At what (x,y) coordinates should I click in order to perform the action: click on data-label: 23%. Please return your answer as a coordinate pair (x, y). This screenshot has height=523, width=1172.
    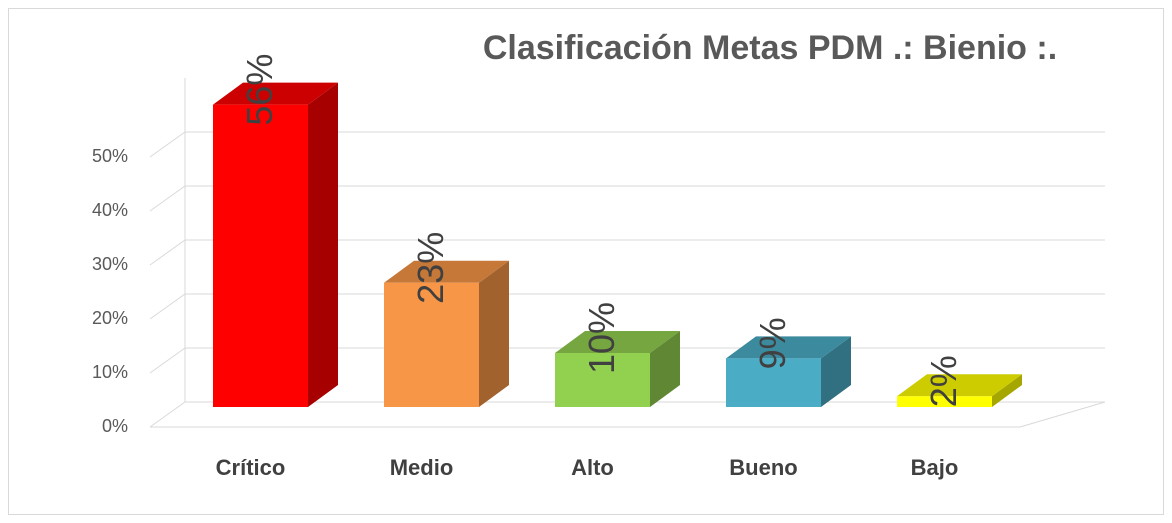
    Looking at the image, I should click on (430, 268).